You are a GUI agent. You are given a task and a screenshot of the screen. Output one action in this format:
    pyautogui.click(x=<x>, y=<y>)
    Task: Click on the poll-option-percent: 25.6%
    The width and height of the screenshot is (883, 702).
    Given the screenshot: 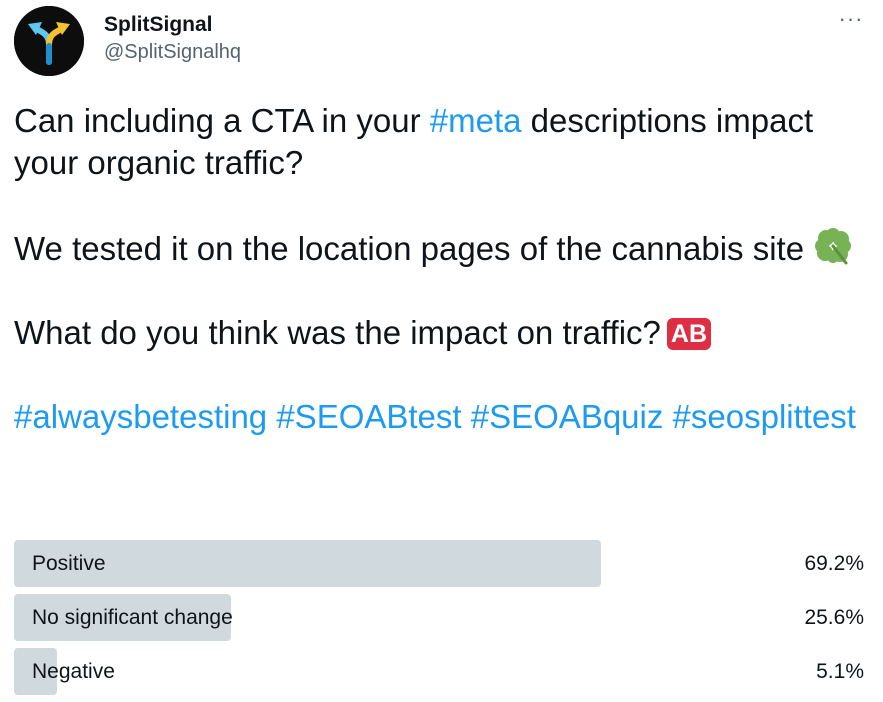 What is the action you would take?
    pyautogui.click(x=834, y=617)
    